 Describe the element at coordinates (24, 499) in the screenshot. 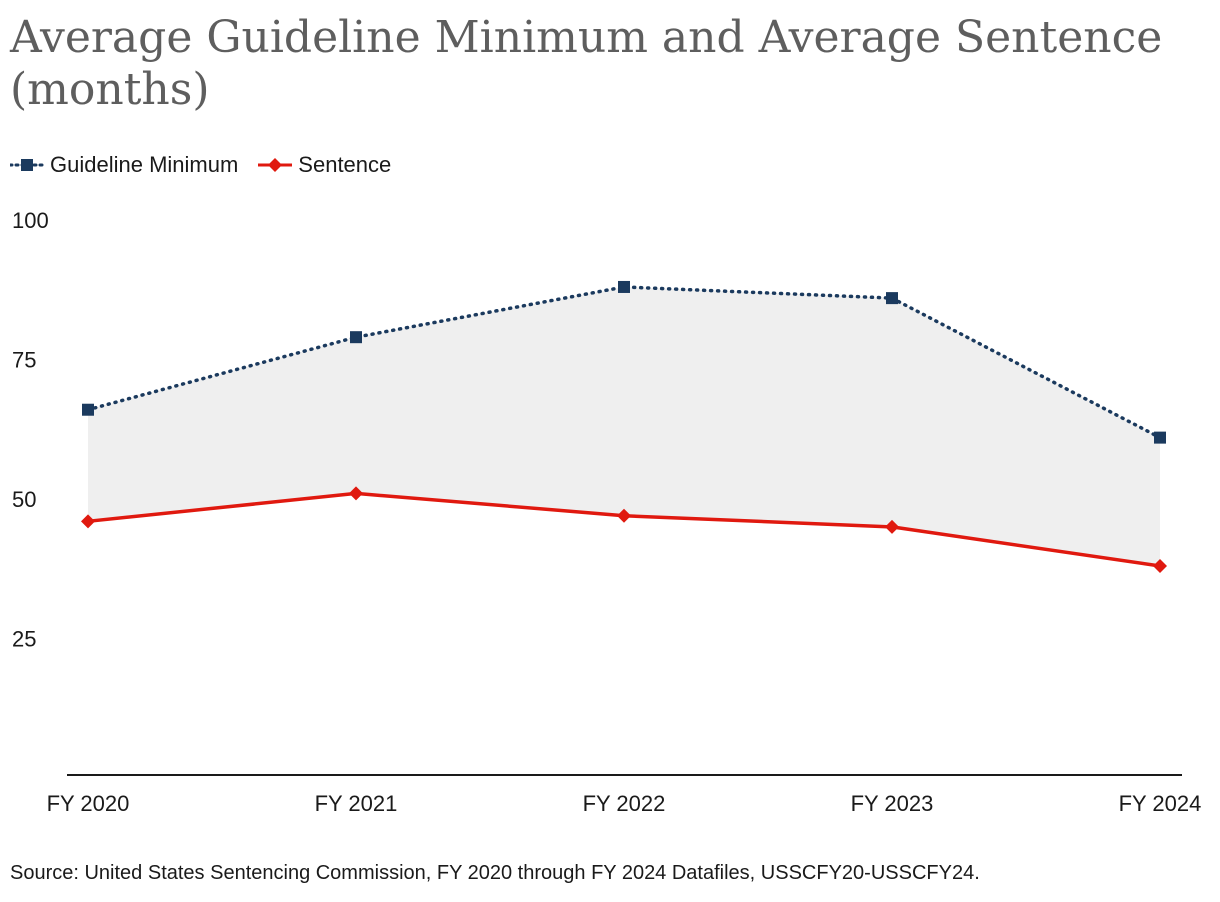

I see `y-tick-label: 50` at that location.